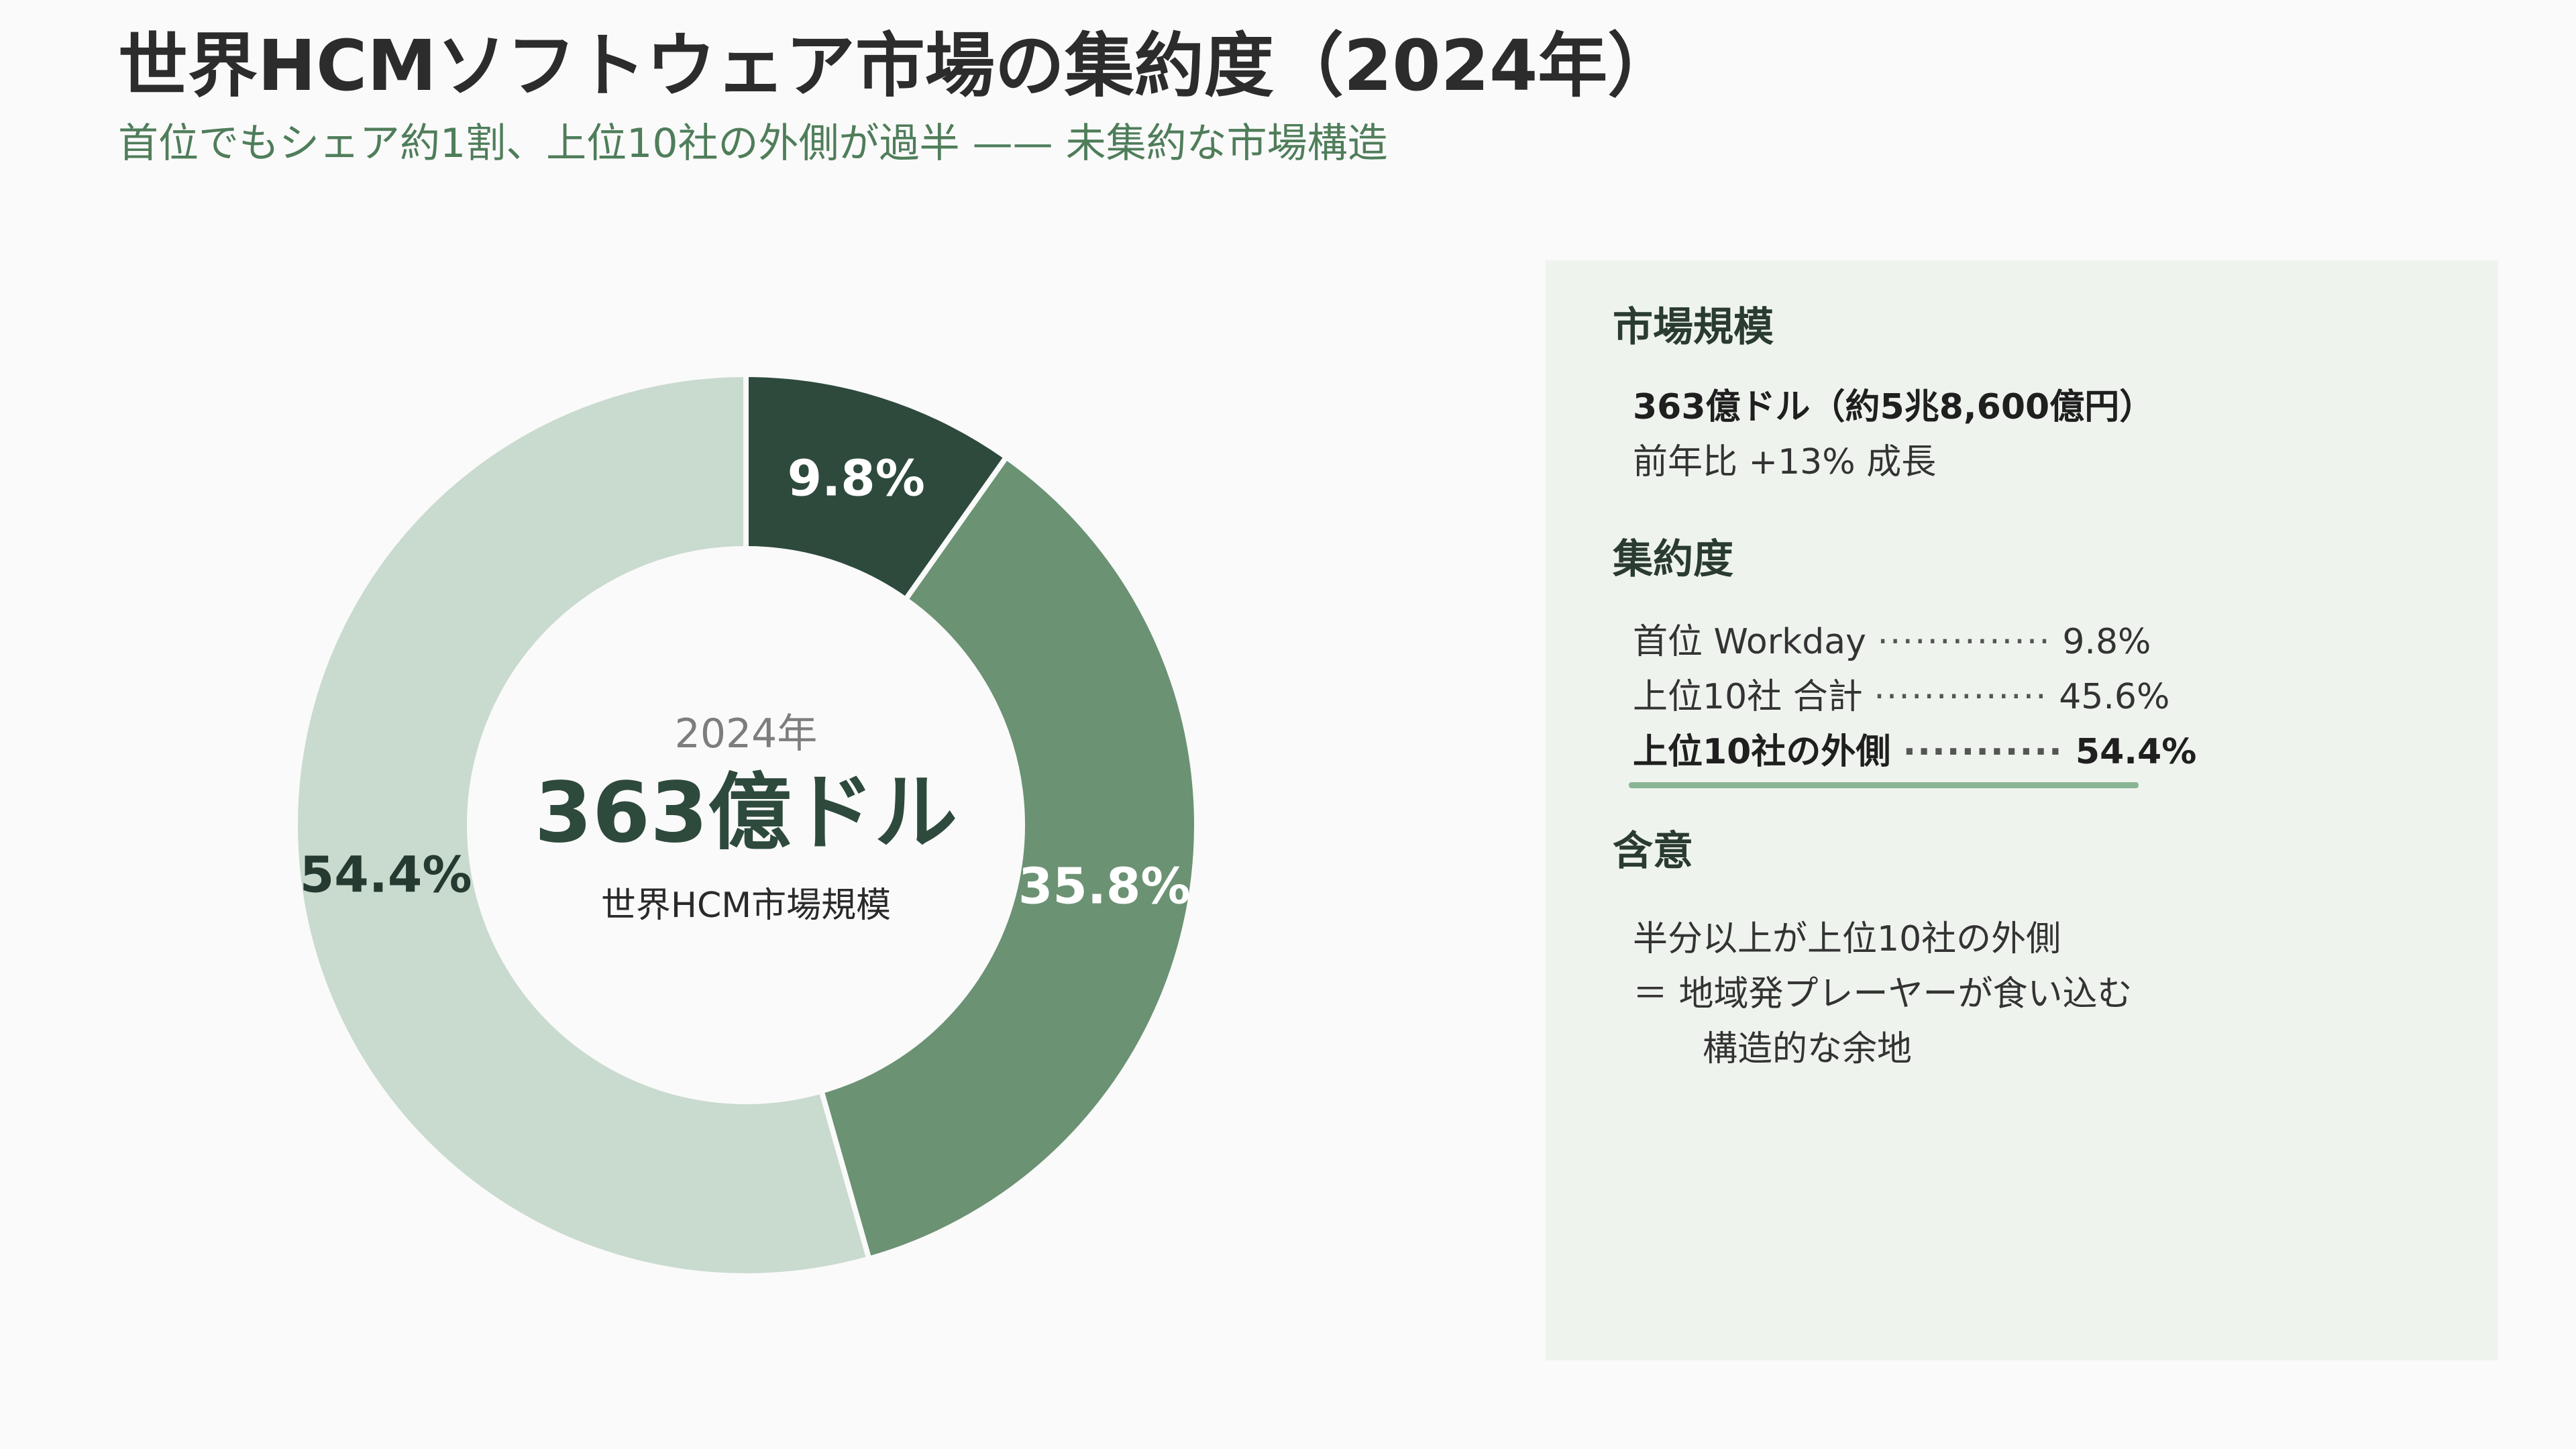  Describe the element at coordinates (1982, 752) in the screenshot. I see `leader-dots: ···········` at that location.